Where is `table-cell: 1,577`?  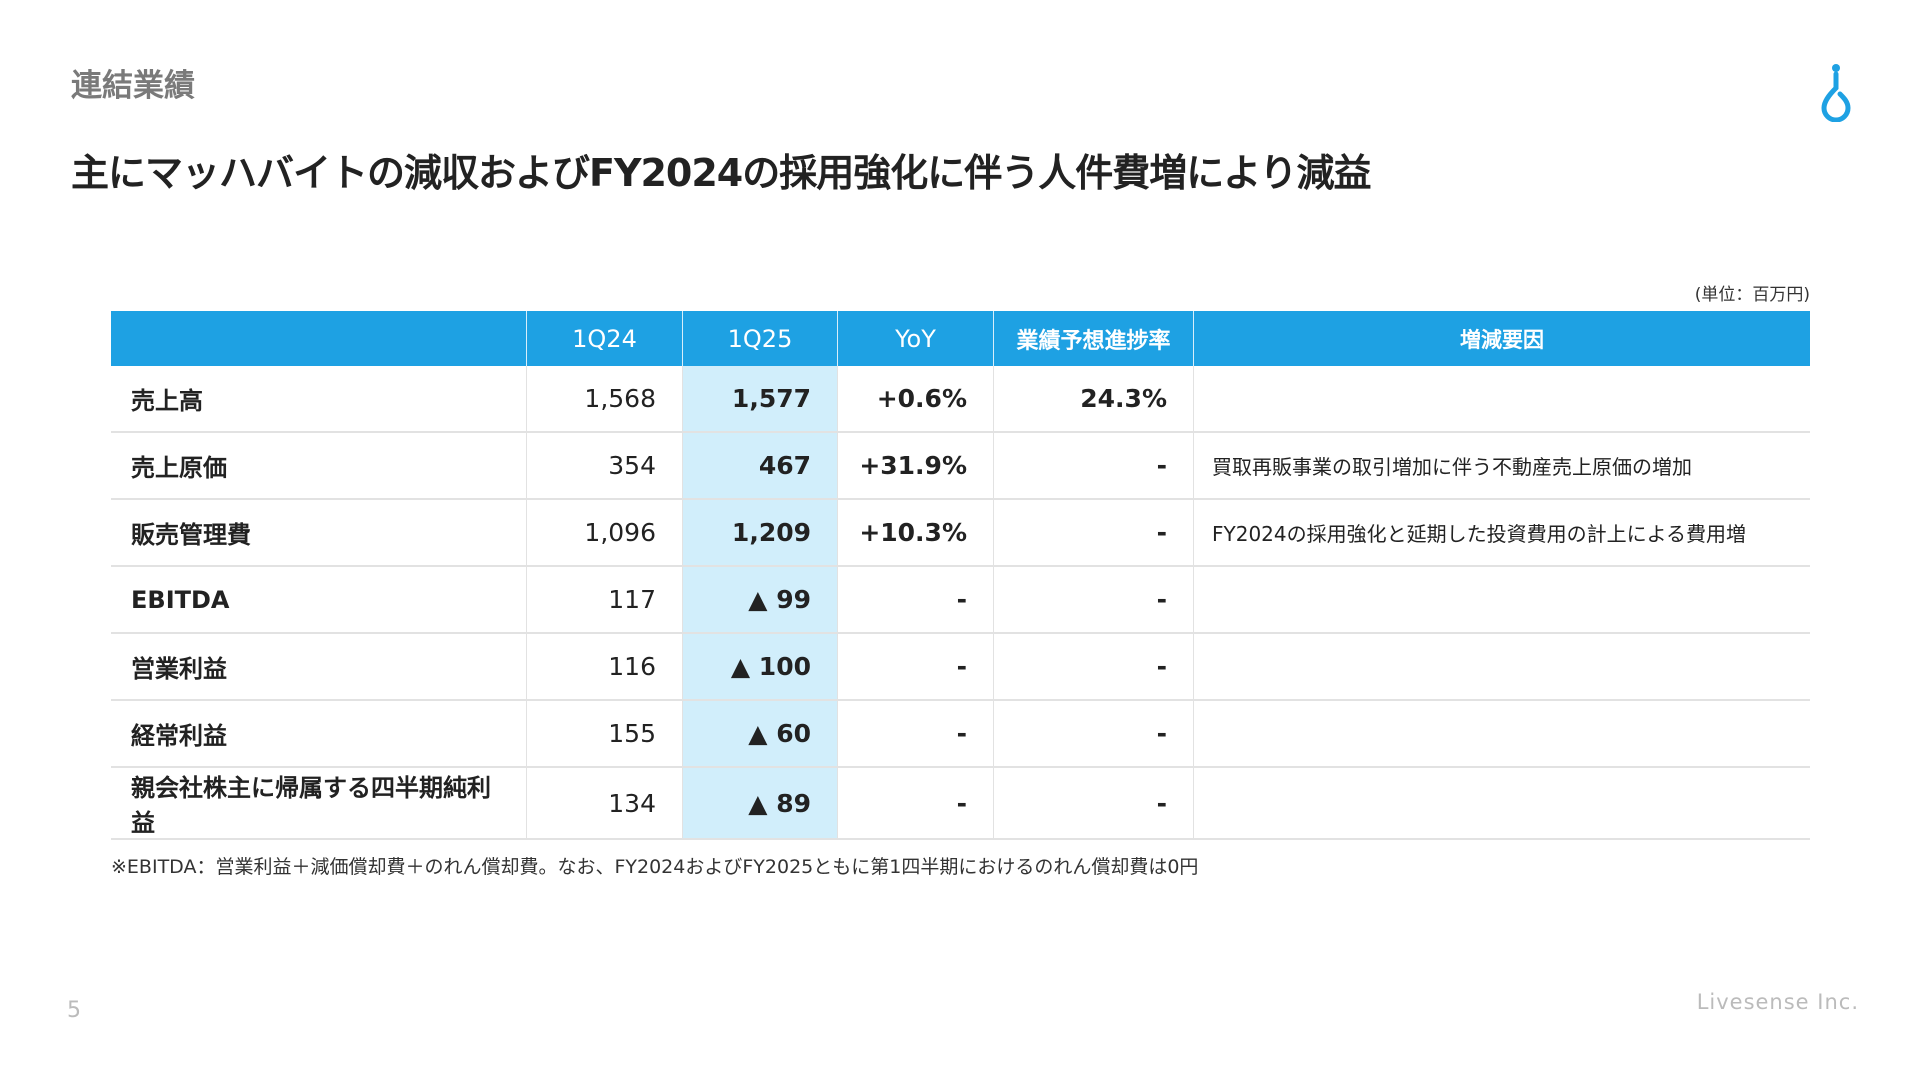
table-cell: 1,577 is located at coordinates (760, 399).